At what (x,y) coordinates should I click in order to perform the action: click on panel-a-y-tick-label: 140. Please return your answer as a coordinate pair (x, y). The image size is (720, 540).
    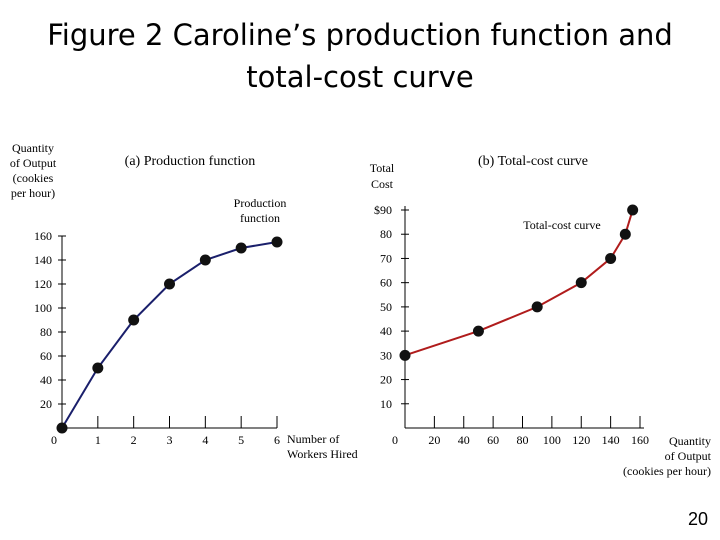
    Looking at the image, I should click on (43, 260).